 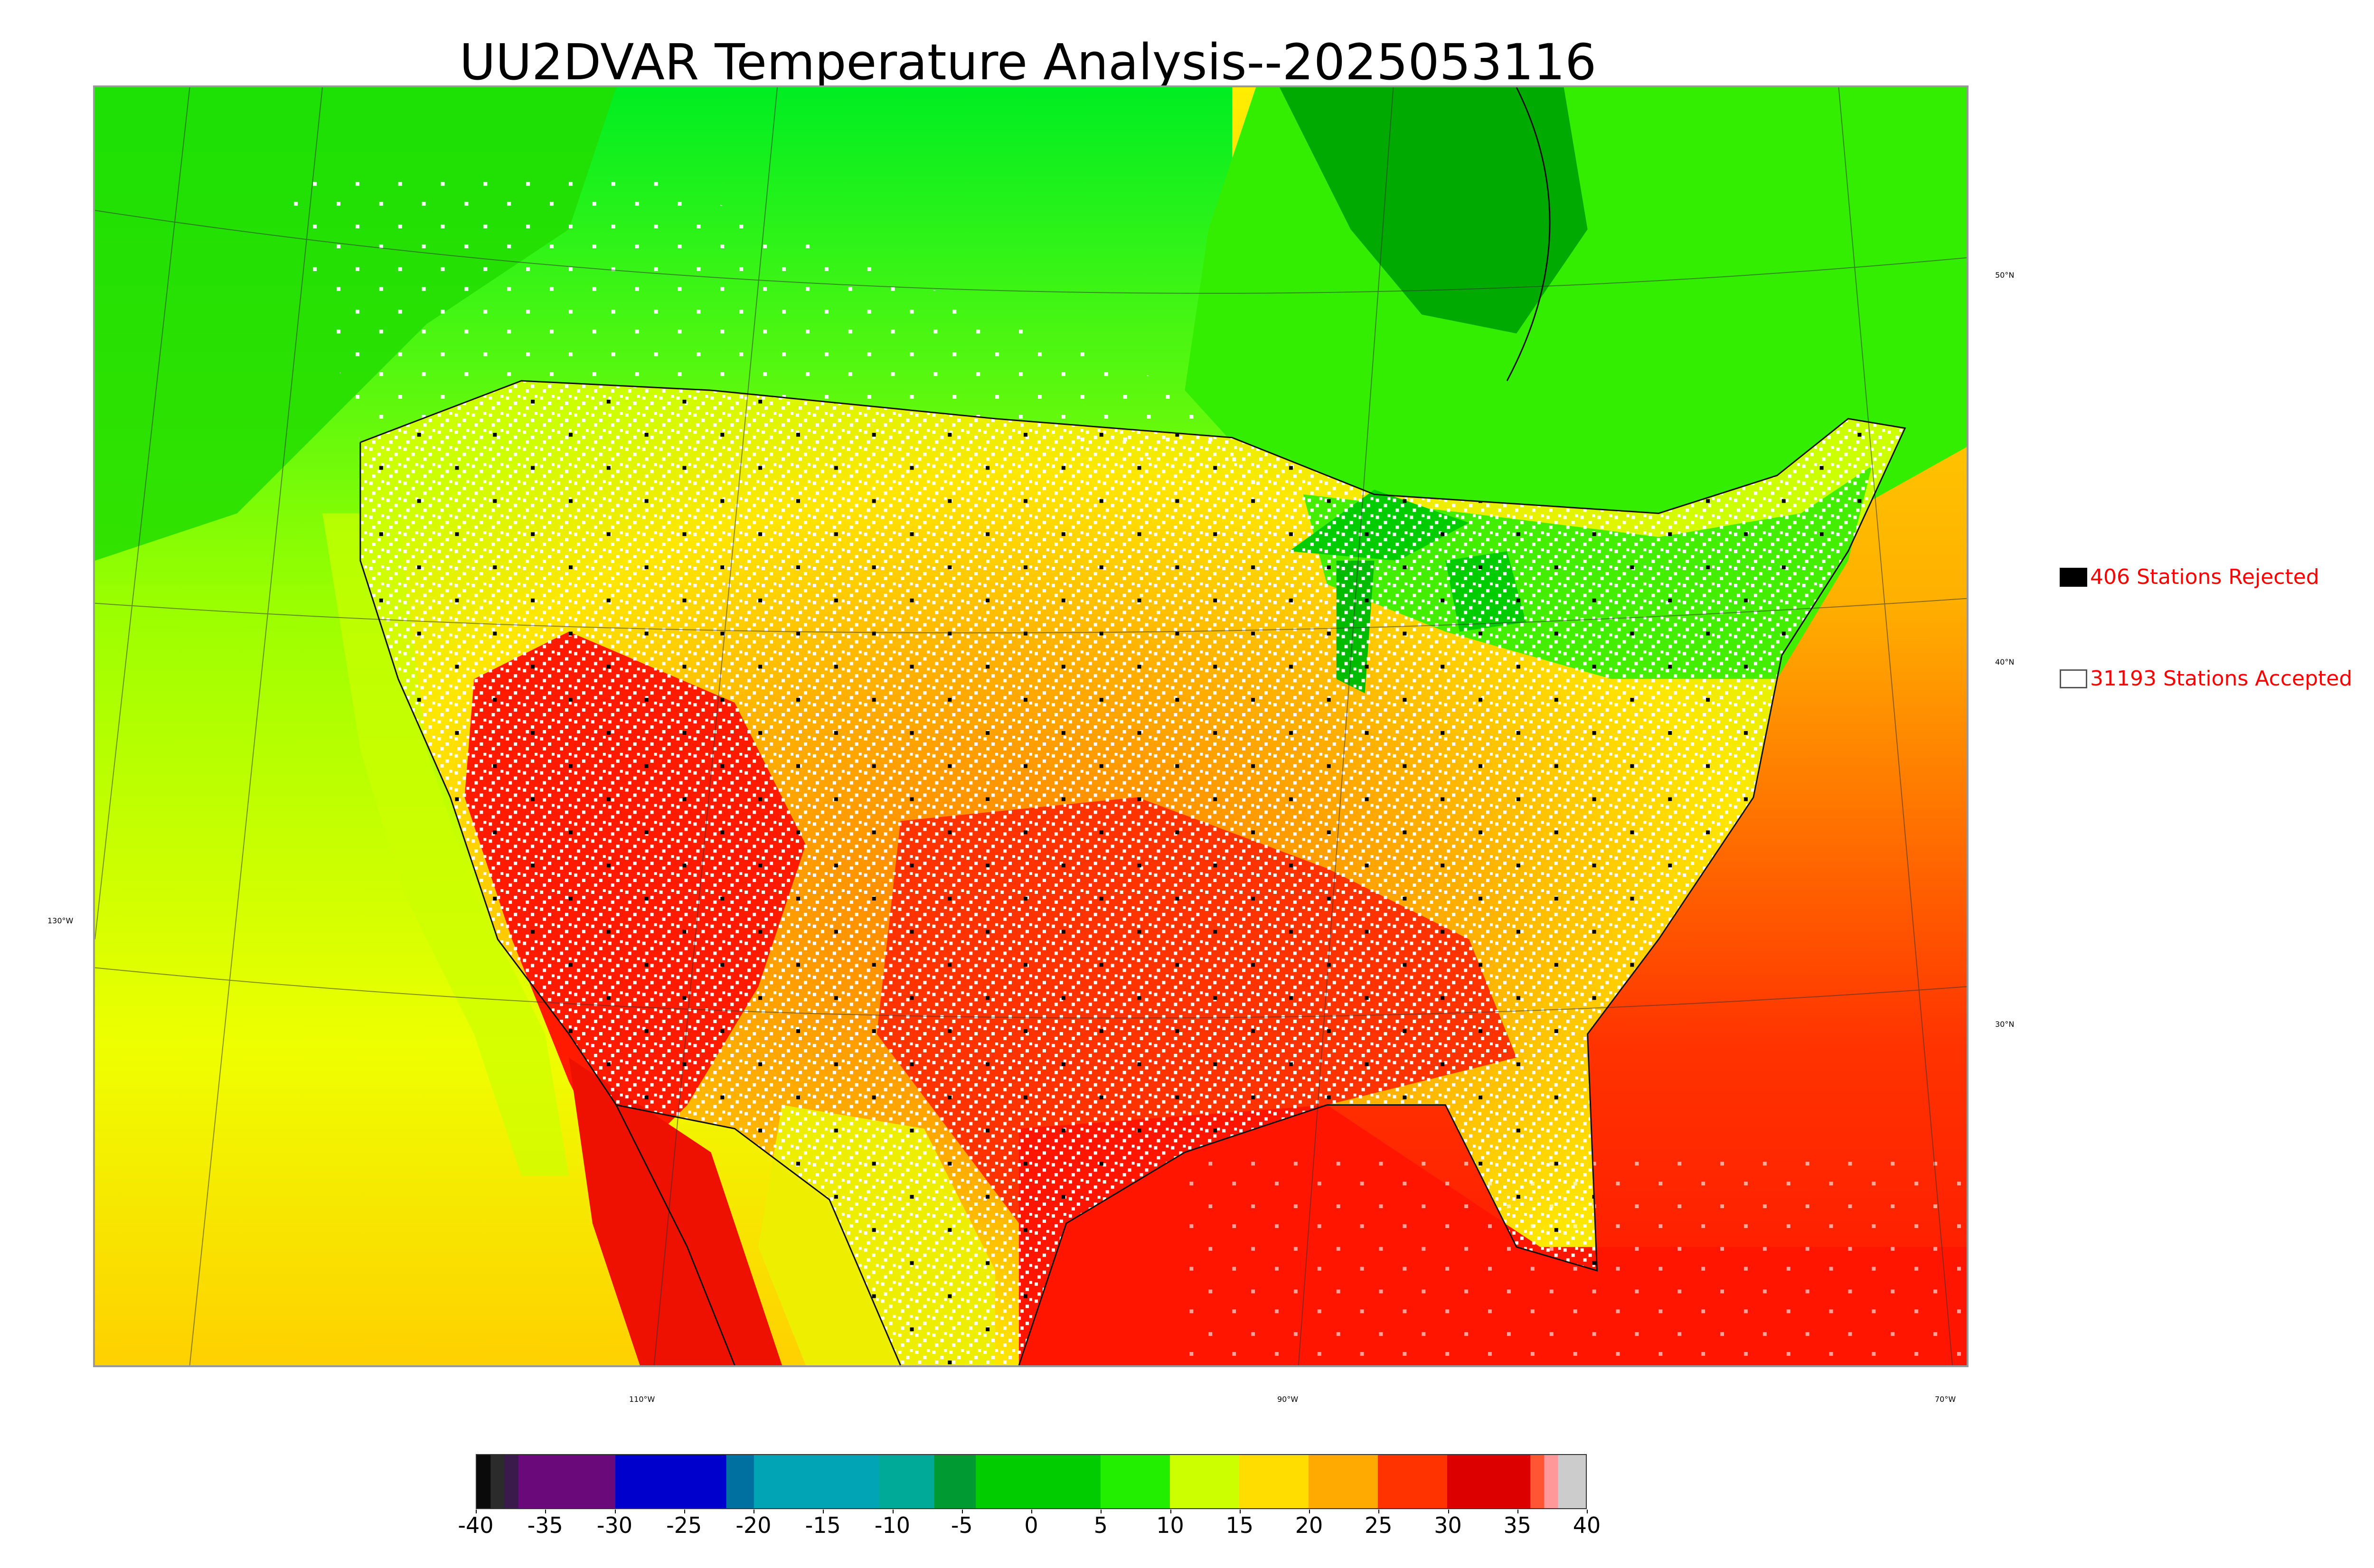 I want to click on map-title: UU2DVAR Temperature Analysis--2025053116, so click(x=1028, y=62).